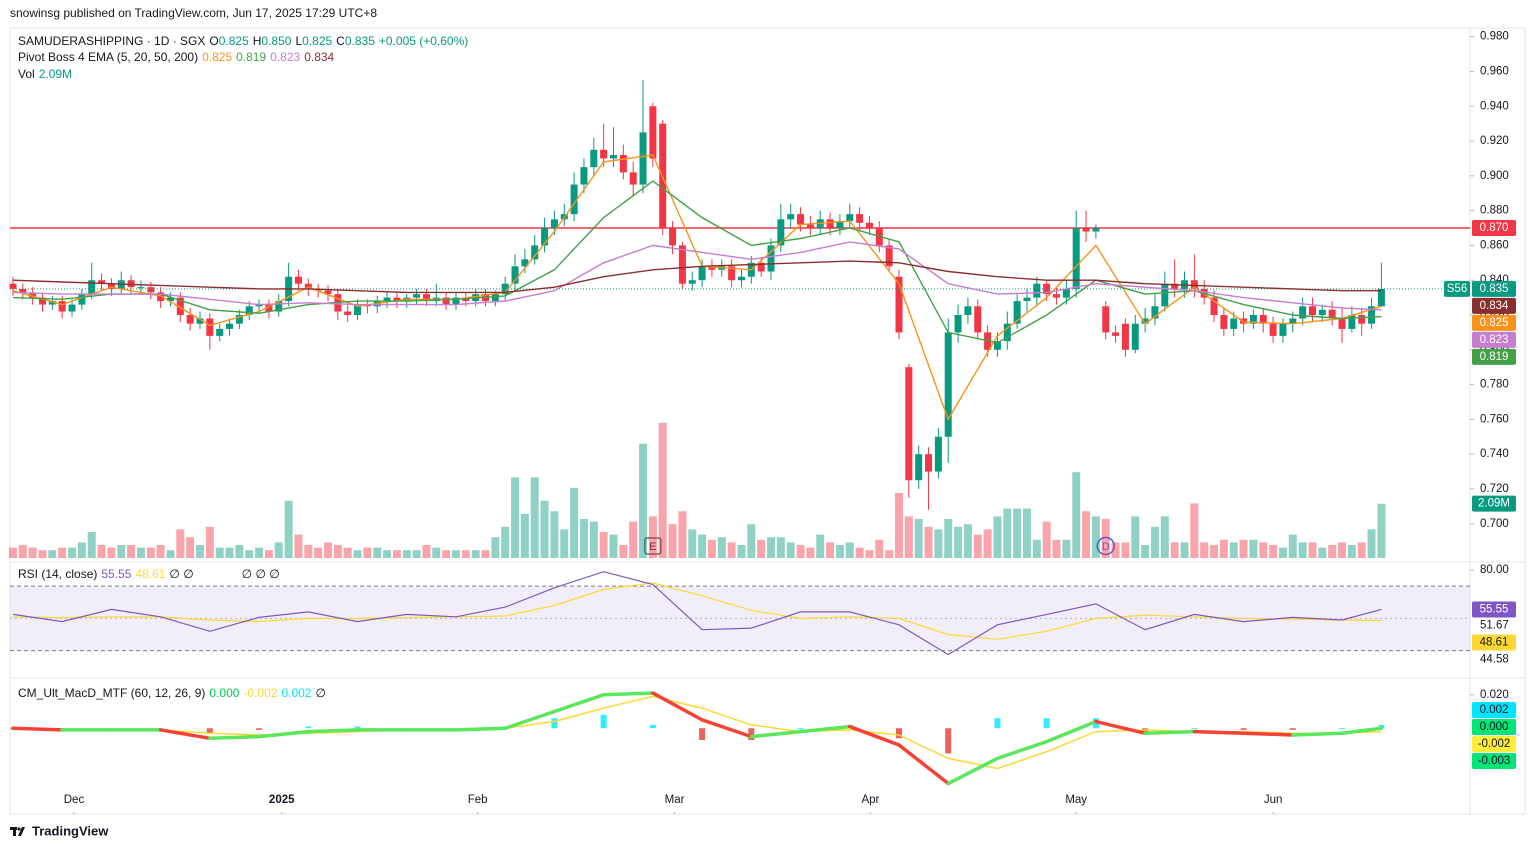 Image resolution: width=1535 pixels, height=850 pixels. What do you see at coordinates (319, 57) in the screenshot?
I see `legend-value: 0.834` at bounding box center [319, 57].